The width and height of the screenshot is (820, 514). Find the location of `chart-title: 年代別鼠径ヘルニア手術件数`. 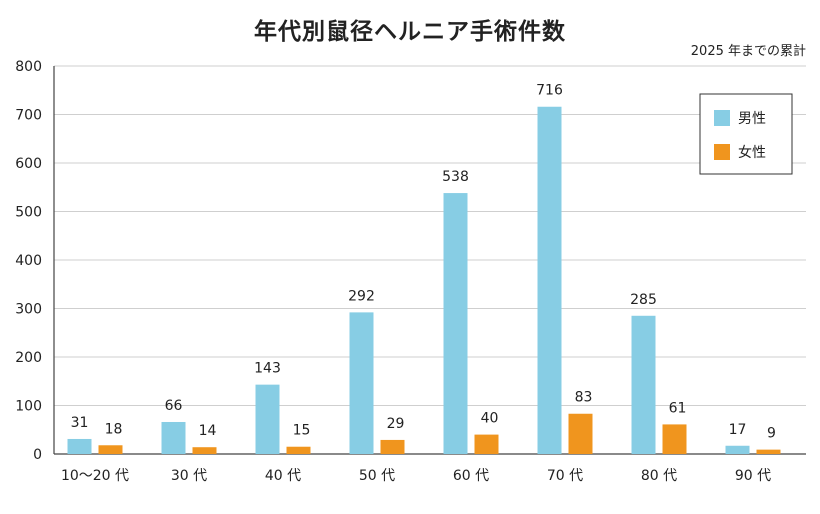

chart-title: 年代別鼠径ヘルニア手術件数 is located at coordinates (410, 32).